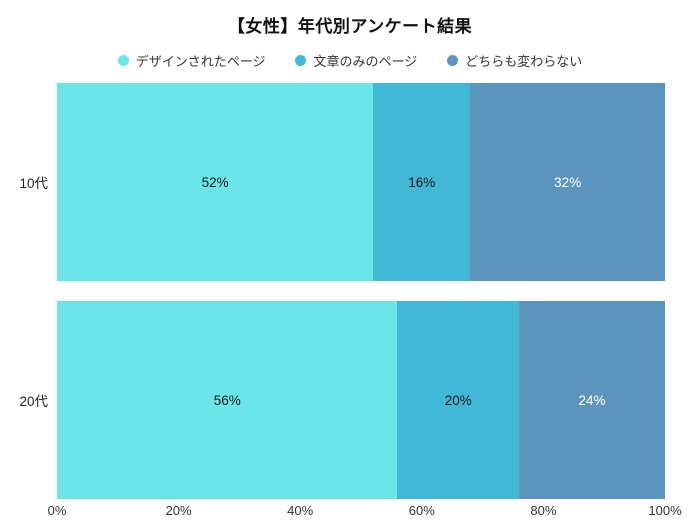  I want to click on segment-value-label: 16%, so click(422, 182).